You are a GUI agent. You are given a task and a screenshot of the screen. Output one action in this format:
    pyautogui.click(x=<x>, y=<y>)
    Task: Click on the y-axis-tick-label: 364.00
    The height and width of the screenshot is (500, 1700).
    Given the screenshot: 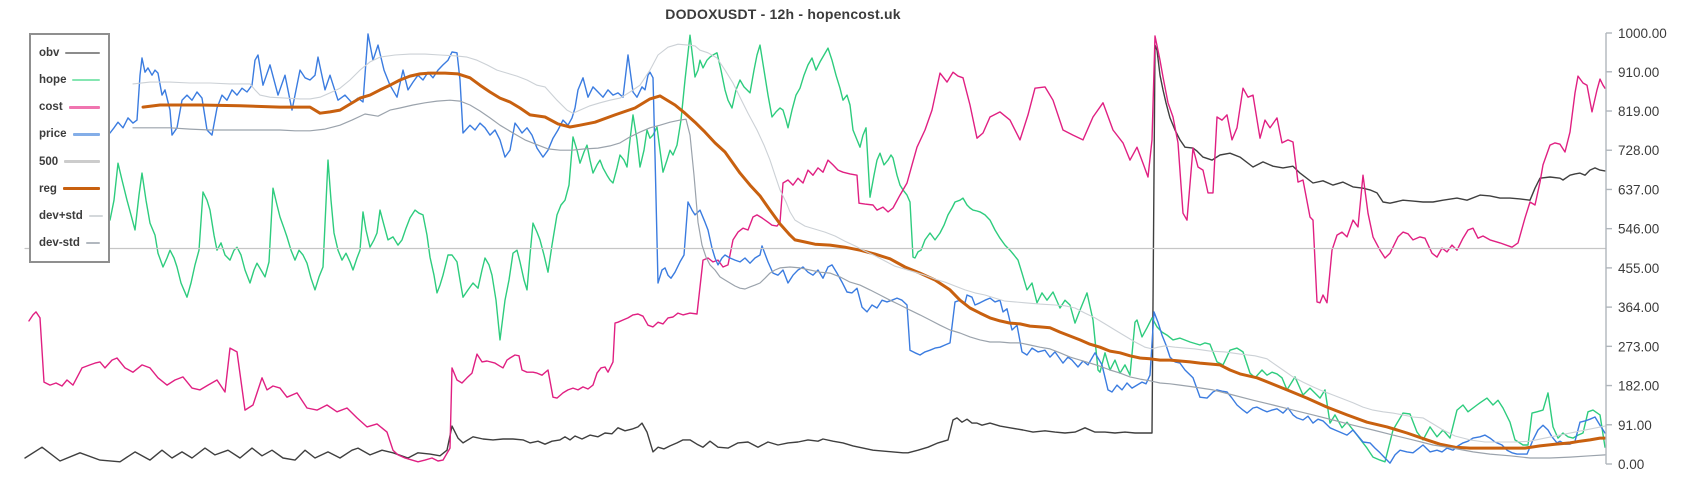 What is the action you would take?
    pyautogui.click(x=1638, y=307)
    